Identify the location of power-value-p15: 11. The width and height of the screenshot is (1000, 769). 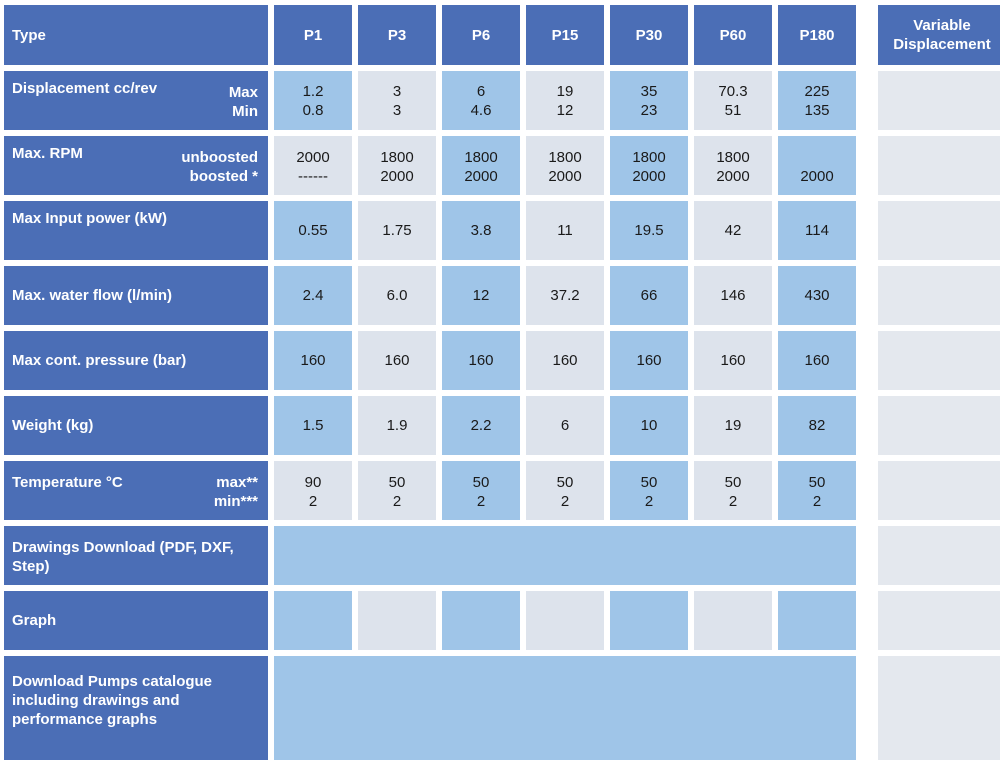
(565, 230).